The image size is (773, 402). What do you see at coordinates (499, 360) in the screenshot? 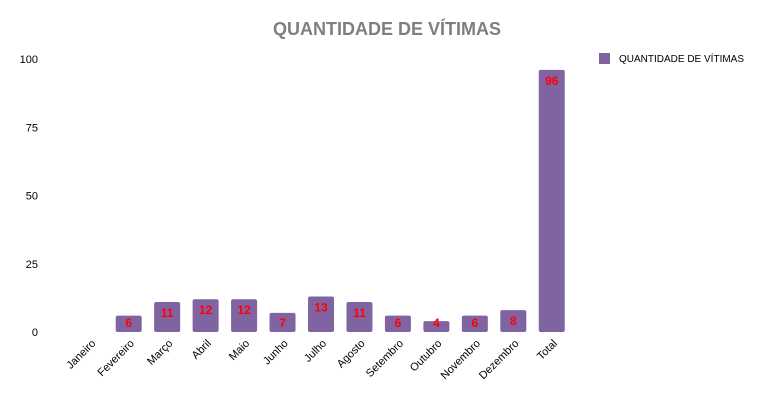
I see `x-tick-label: Dezembro` at bounding box center [499, 360].